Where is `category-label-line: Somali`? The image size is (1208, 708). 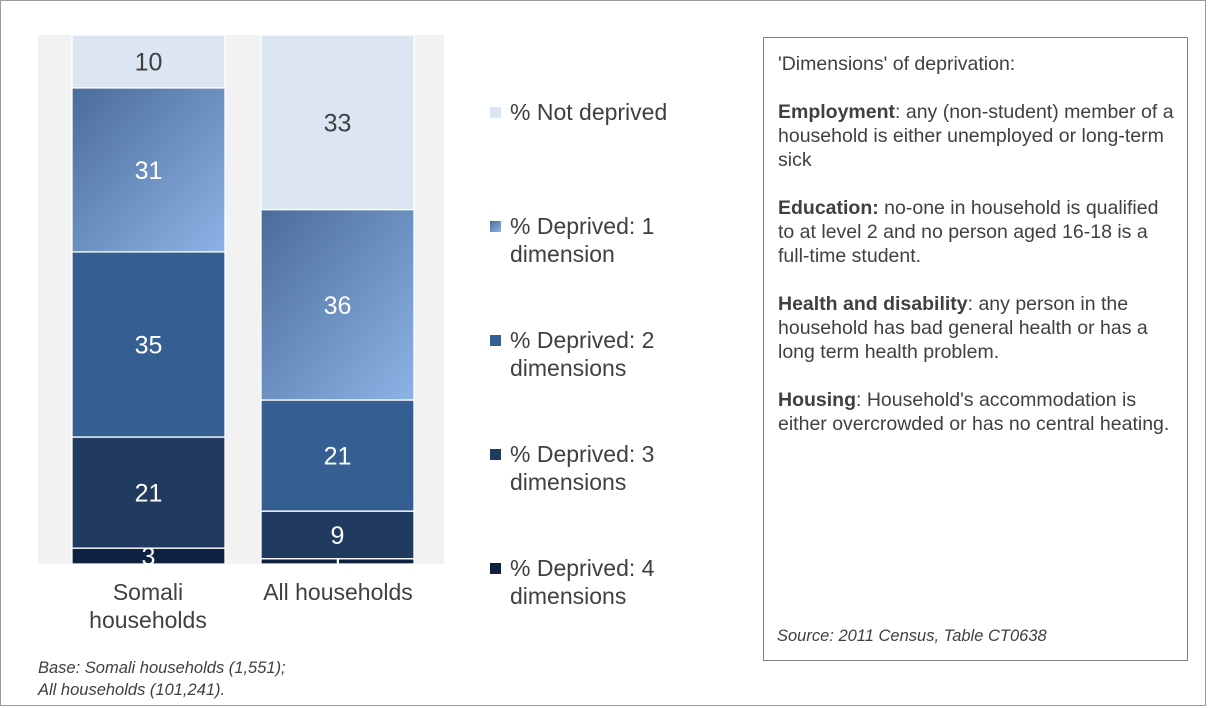
category-label-line: Somali is located at coordinates (148, 592).